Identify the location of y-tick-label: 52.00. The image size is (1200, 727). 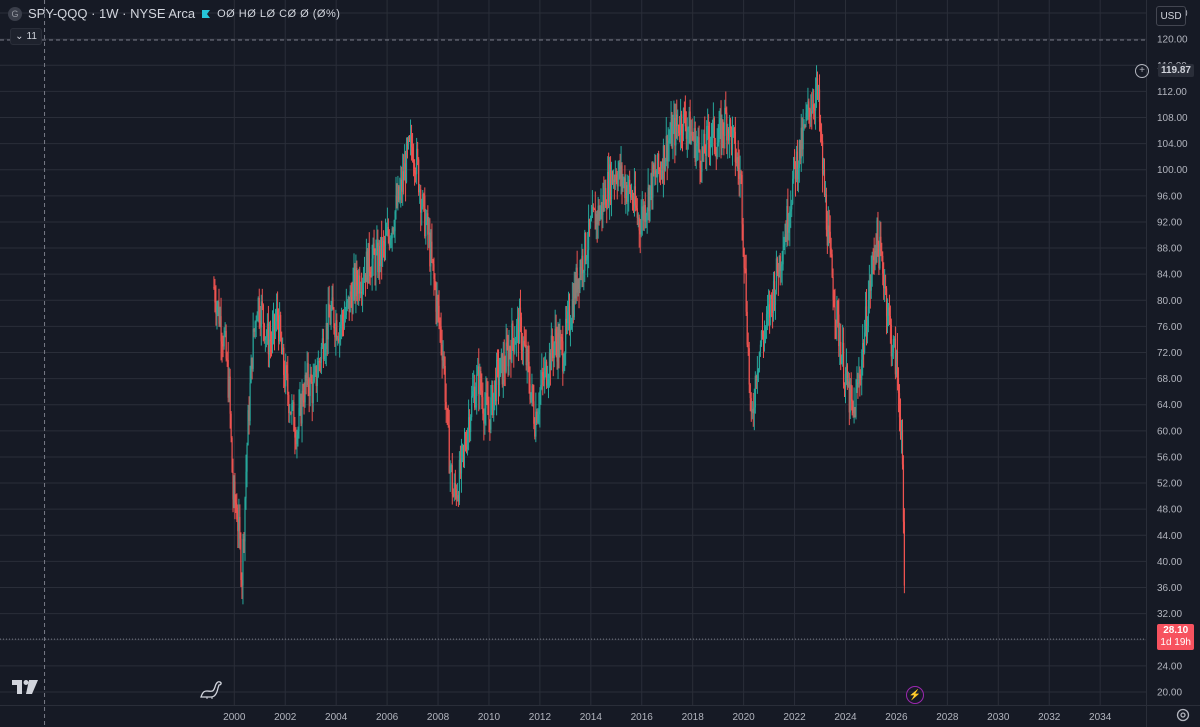
(1169, 484).